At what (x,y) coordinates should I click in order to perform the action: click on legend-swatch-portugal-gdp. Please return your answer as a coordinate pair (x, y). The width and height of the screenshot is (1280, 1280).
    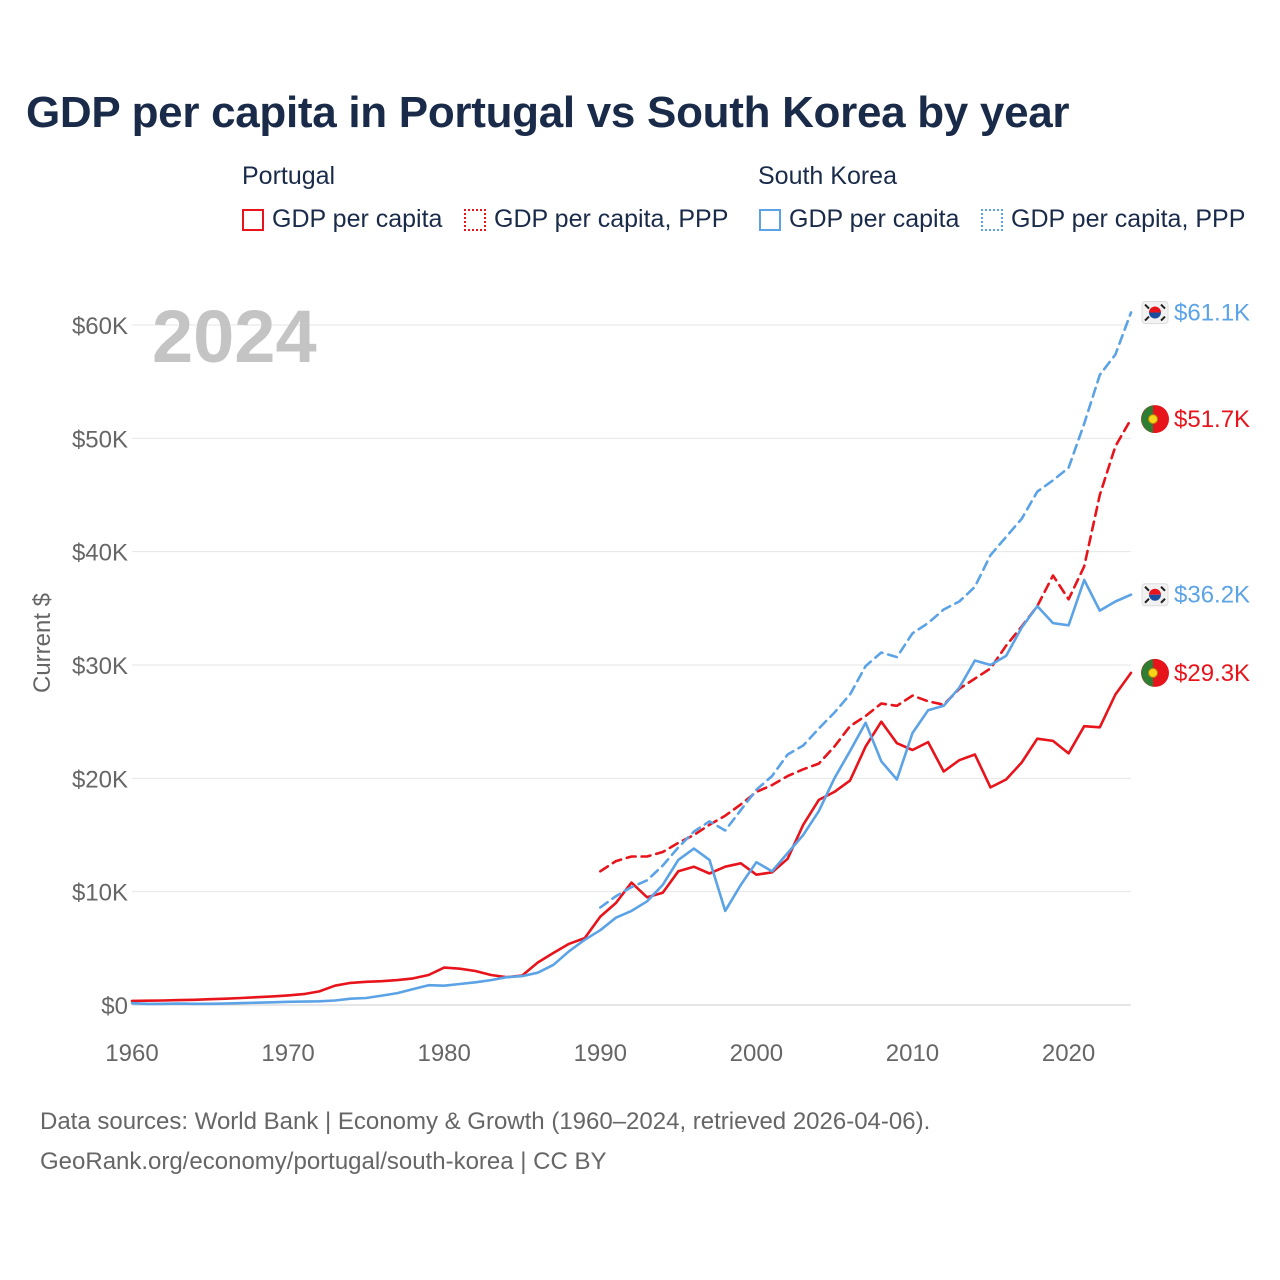
    Looking at the image, I should click on (253, 219).